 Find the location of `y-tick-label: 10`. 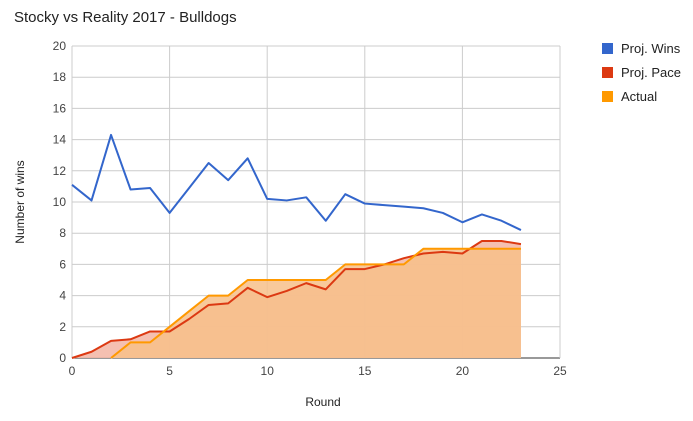

y-tick-label: 10 is located at coordinates (60, 202).